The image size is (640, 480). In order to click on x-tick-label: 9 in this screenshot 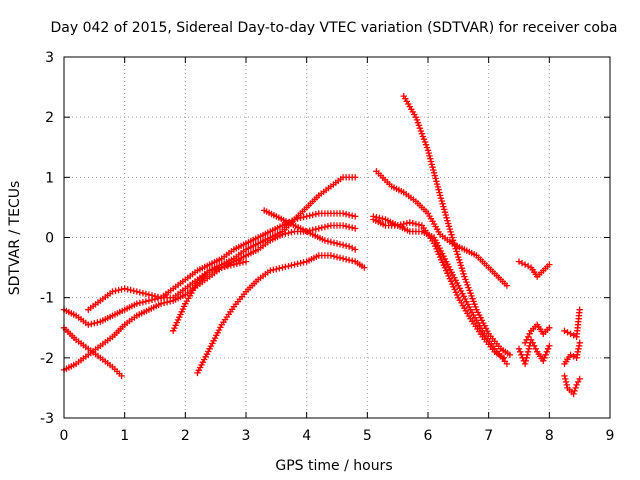, I will do `click(610, 436)`.